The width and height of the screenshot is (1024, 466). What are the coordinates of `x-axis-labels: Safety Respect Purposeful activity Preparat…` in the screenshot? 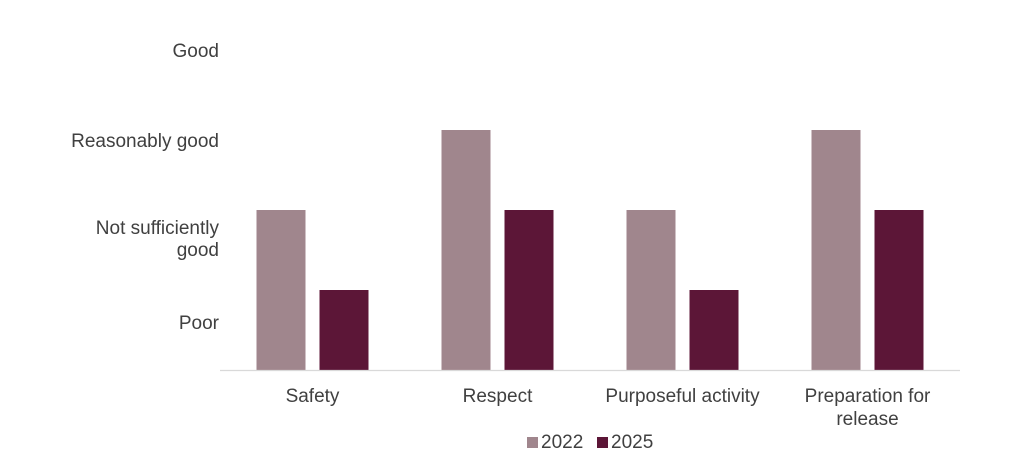 It's located at (608, 408).